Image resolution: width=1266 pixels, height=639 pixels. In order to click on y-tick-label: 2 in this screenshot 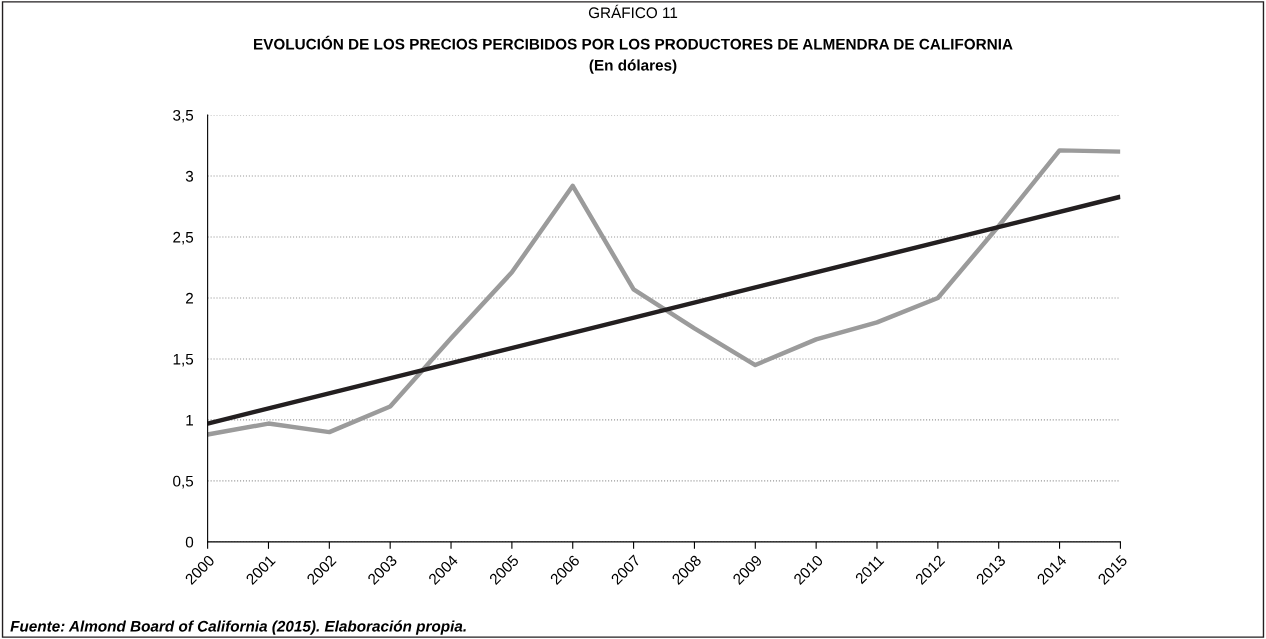, I will do `click(189, 298)`.